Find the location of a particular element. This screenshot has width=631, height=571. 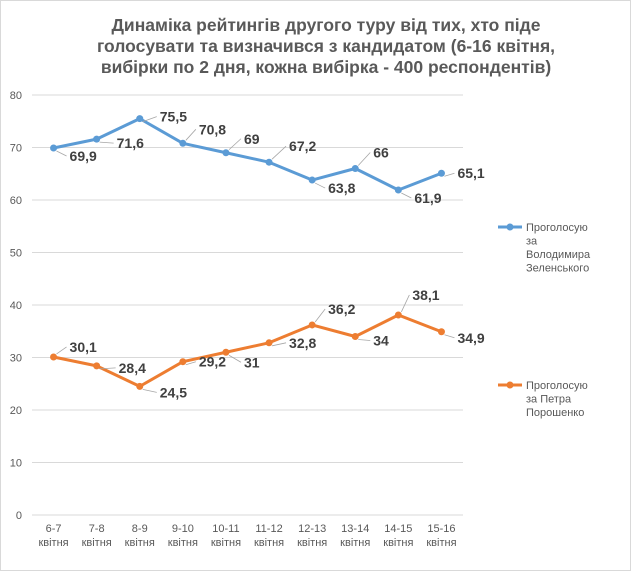

legend-label: Порошенко is located at coordinates (555, 413).